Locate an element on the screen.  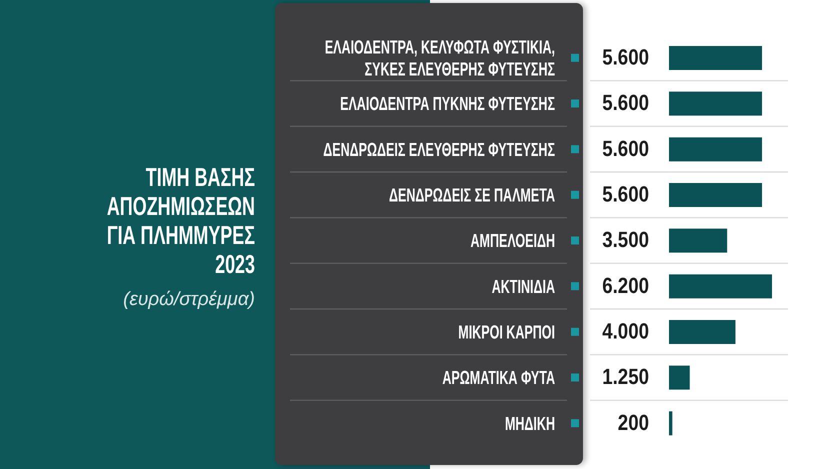
y-tick-label: ΜΗΔΙΚΗ is located at coordinates (529, 424).